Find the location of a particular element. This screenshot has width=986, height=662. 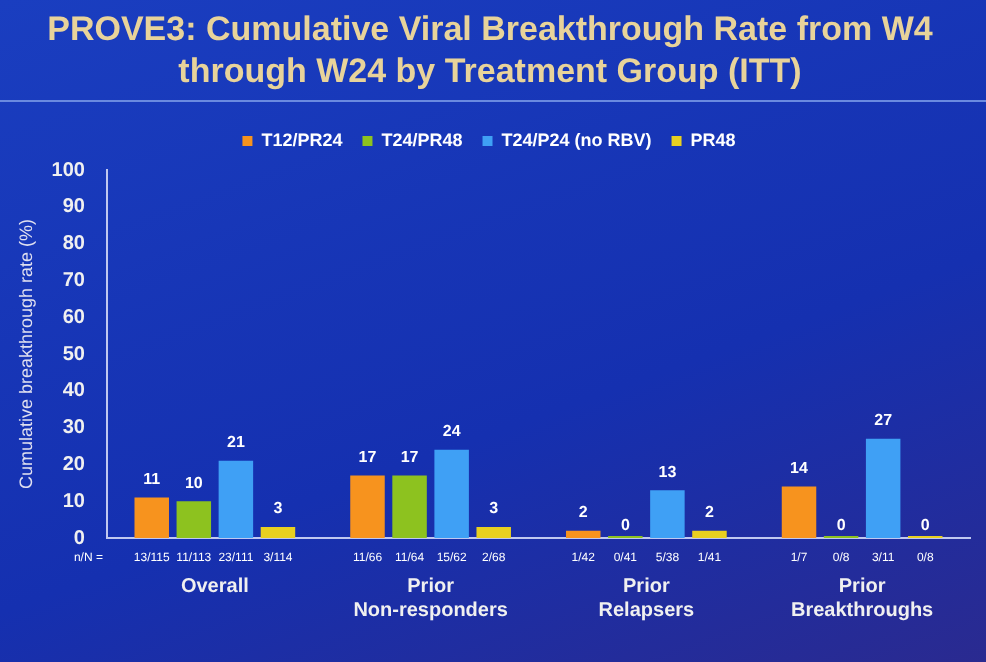

y-tick-label: 100 is located at coordinates (68, 170).